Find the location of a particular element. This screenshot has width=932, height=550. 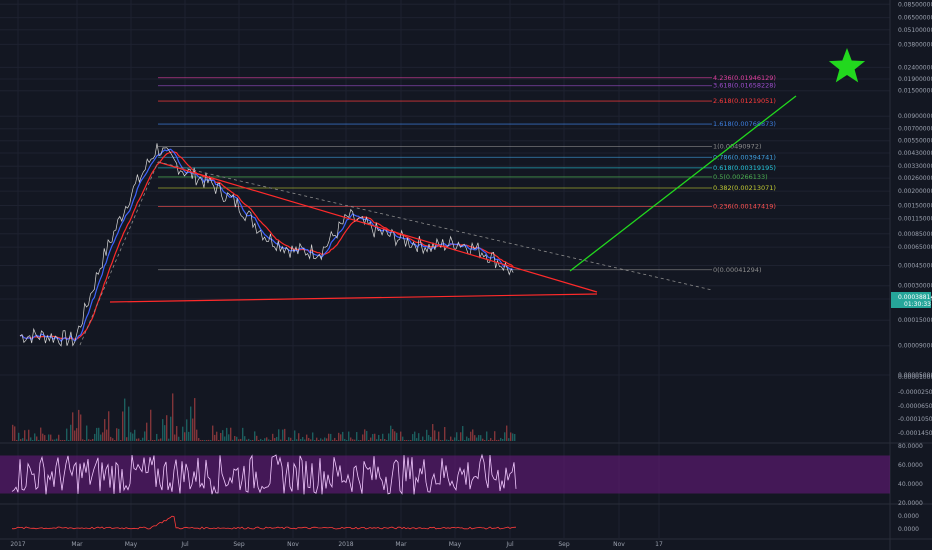

macd-line is located at coordinates (264, 522).